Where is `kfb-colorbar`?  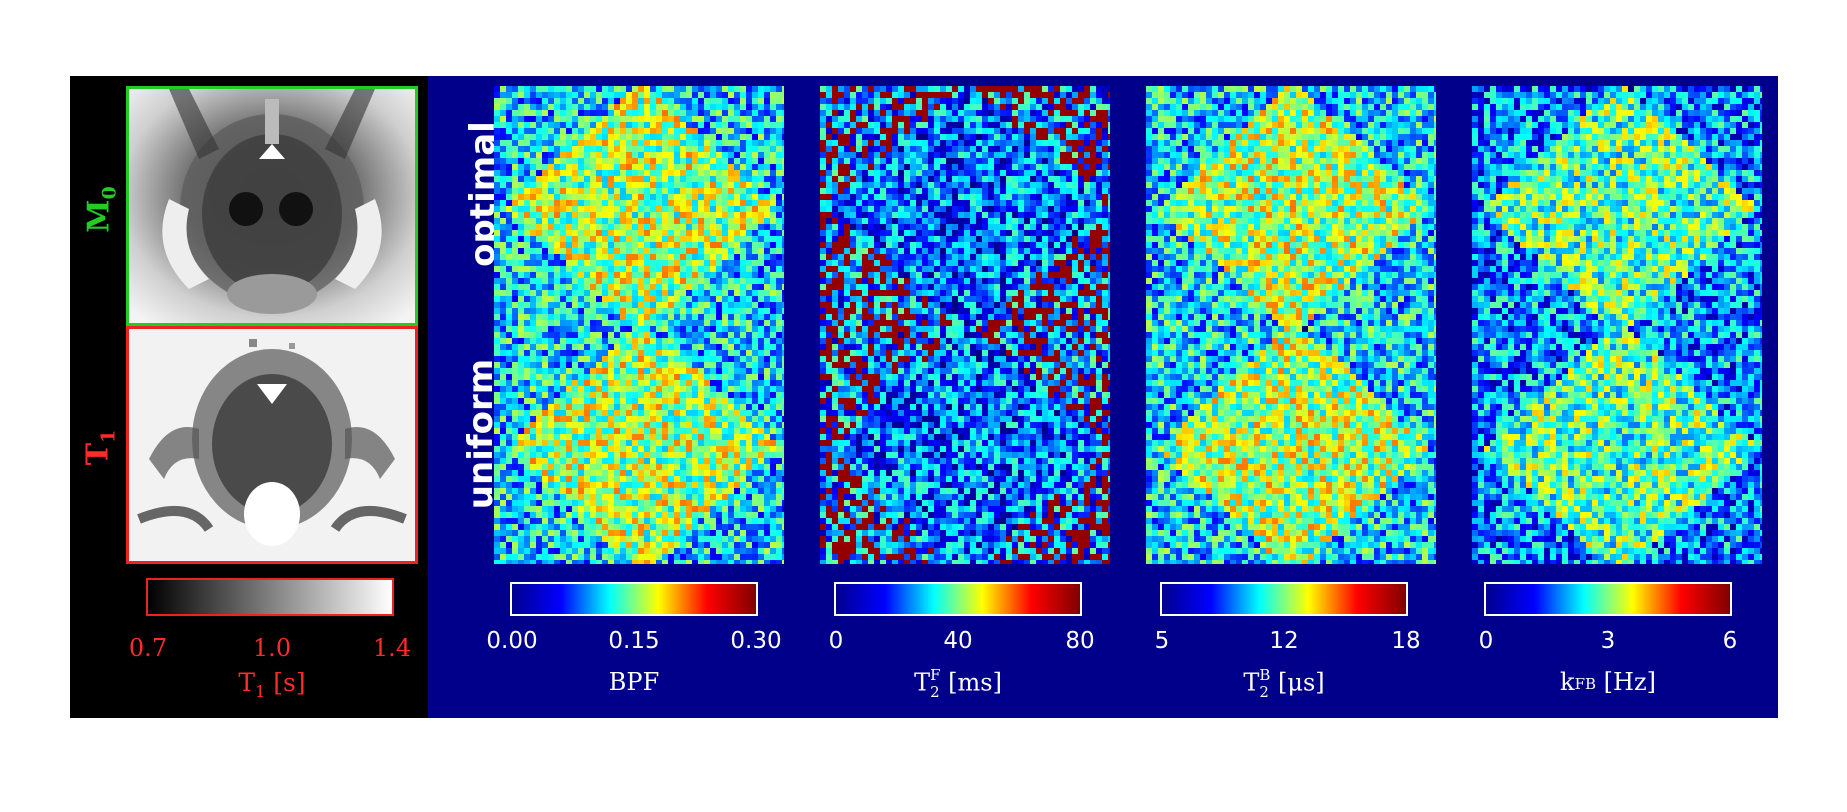 kfb-colorbar is located at coordinates (1608, 599).